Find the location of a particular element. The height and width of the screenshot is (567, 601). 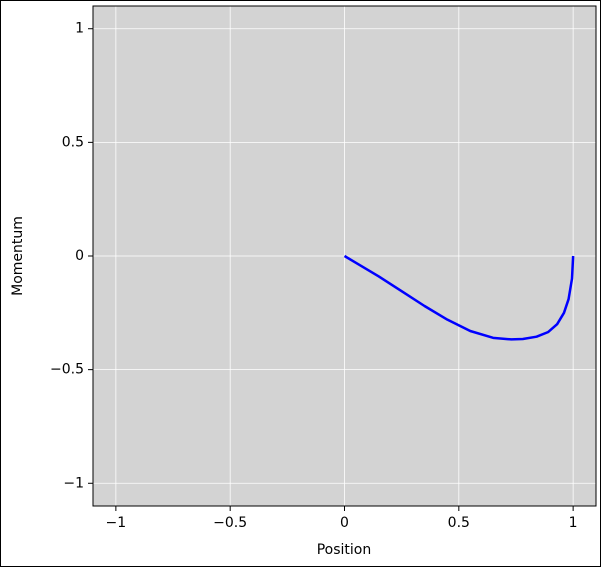

y-tick-label: 0 is located at coordinates (79, 256).